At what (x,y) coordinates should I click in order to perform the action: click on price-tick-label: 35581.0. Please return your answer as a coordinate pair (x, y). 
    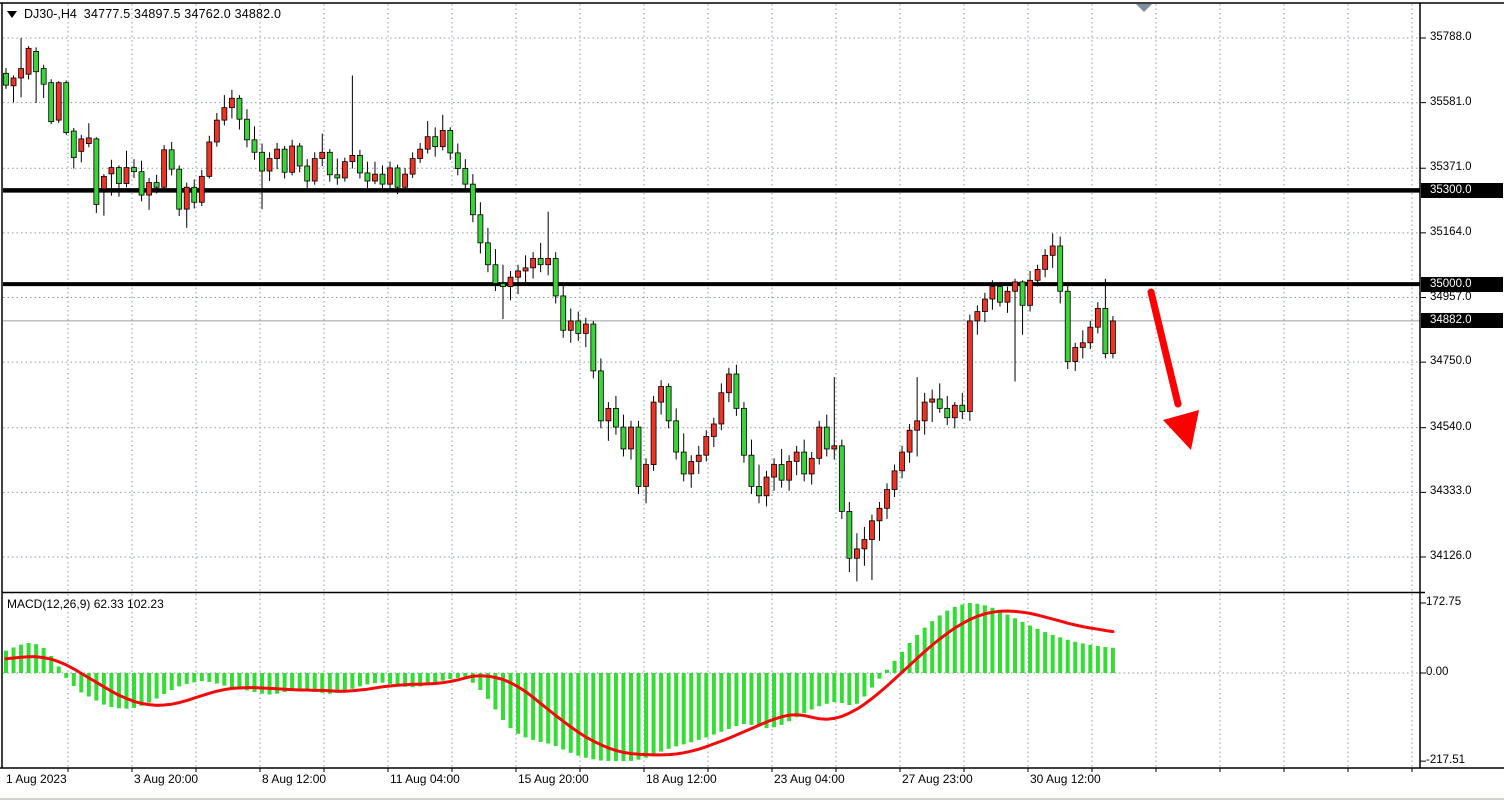
    Looking at the image, I should click on (1451, 101).